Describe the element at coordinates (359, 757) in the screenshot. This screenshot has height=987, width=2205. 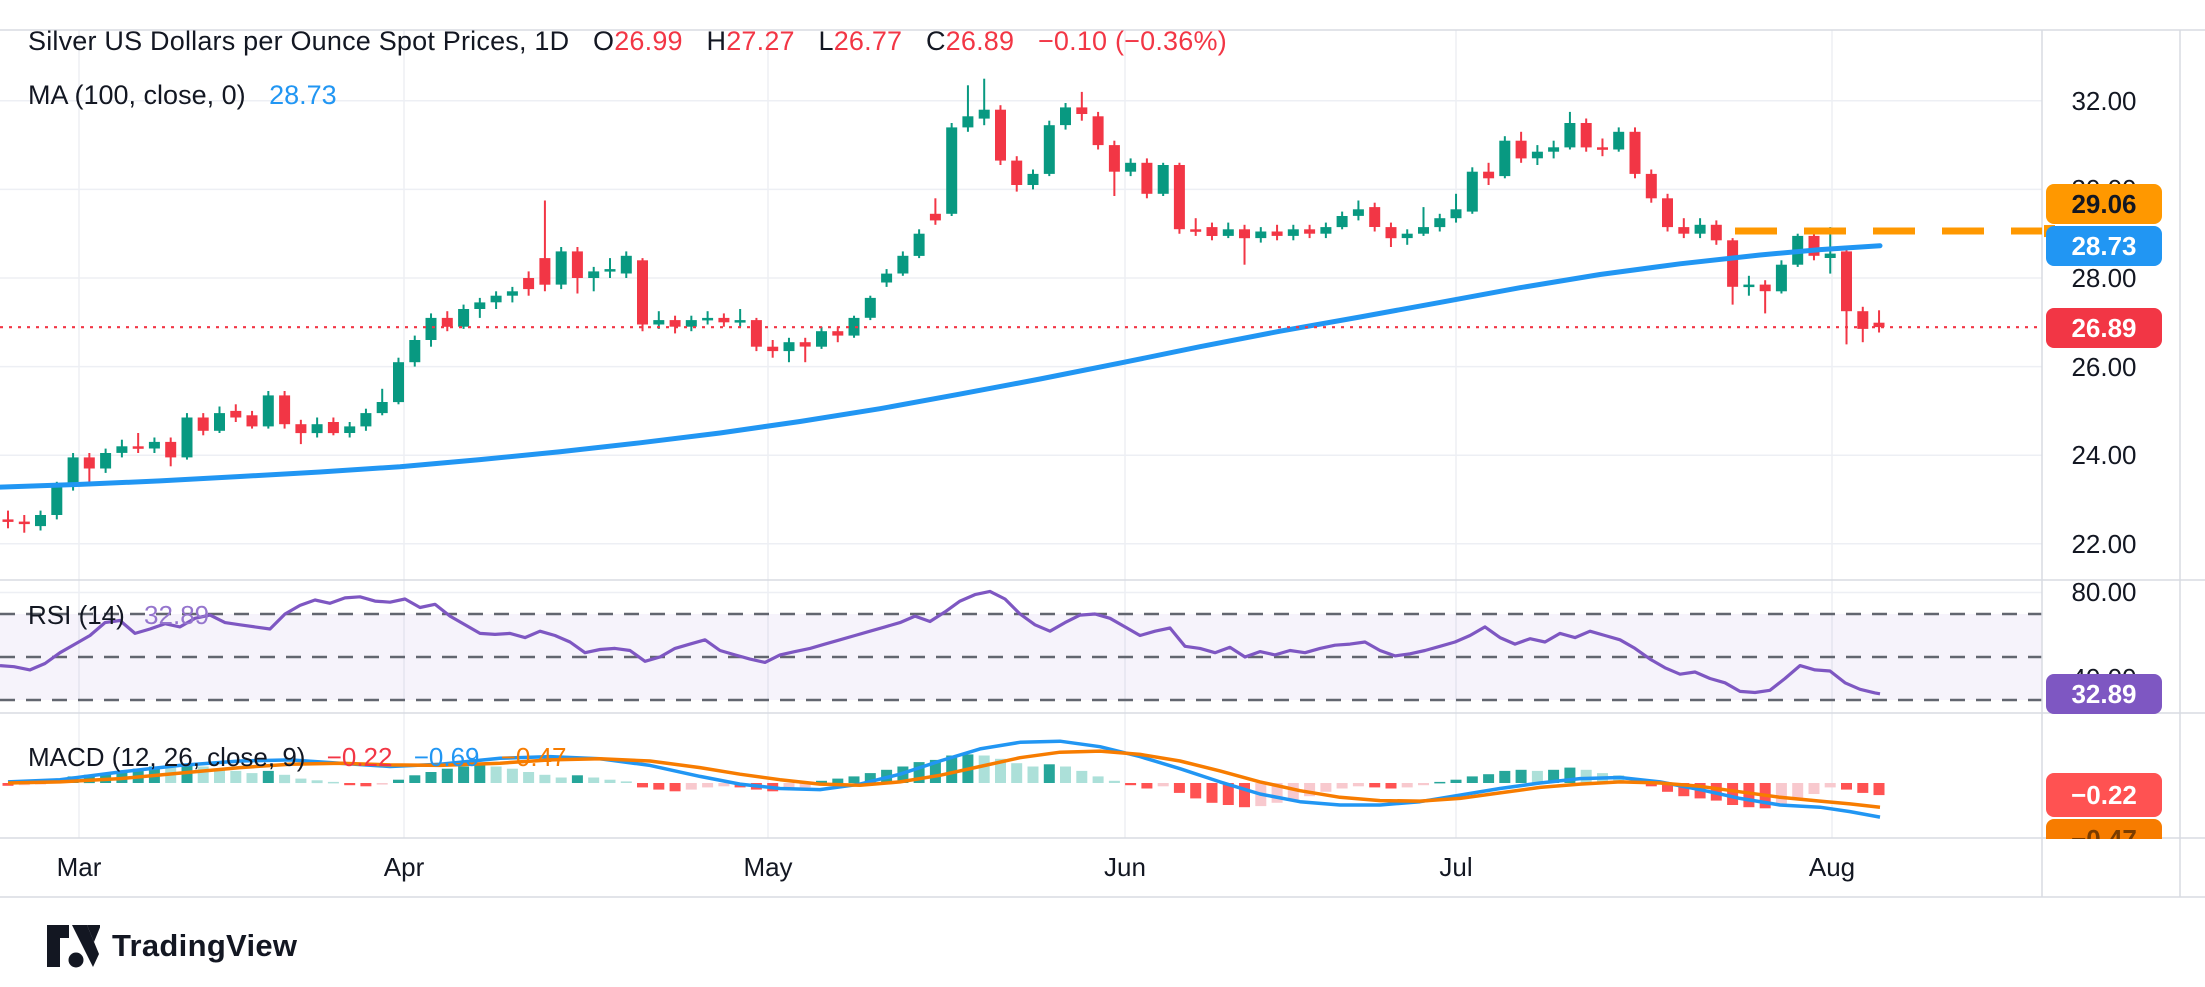
I see `macd-hist-value: −0.22` at that location.